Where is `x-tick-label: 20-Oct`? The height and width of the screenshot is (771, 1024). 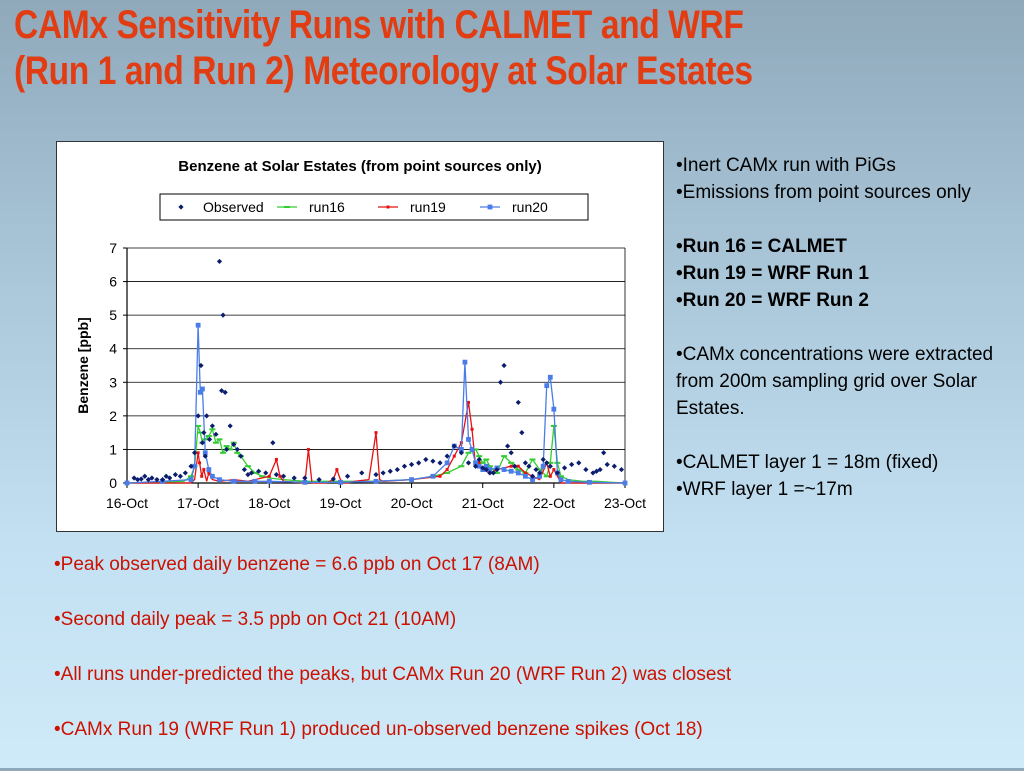
x-tick-label: 20-Oct is located at coordinates (412, 503).